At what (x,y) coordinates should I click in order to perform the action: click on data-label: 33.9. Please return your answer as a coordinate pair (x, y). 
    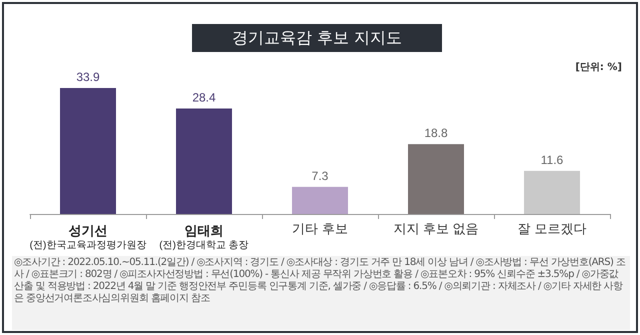
    Looking at the image, I should click on (88, 77).